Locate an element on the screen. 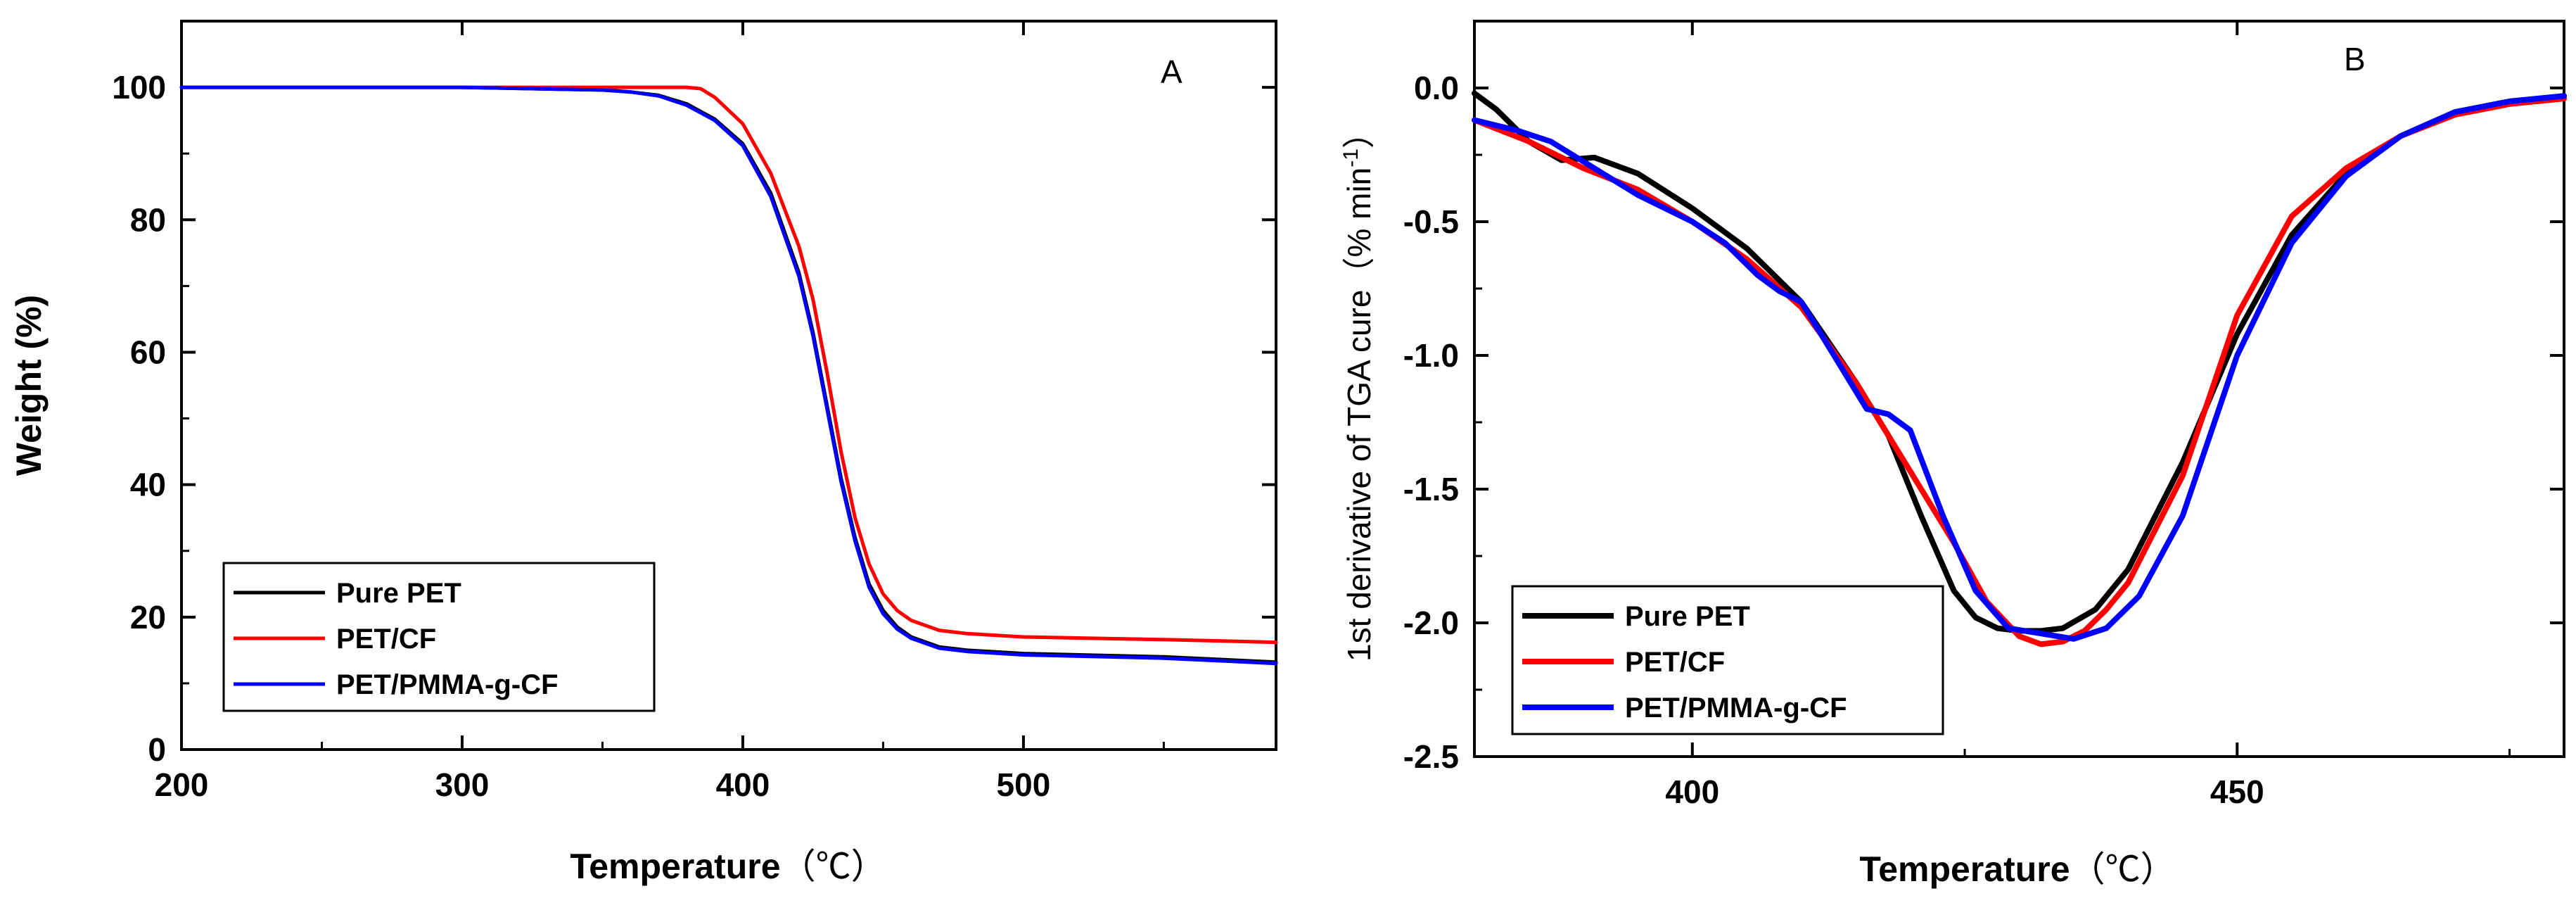 The image size is (2576, 910). y-axis-title: 1st derivative of TGA cure（% min-1） is located at coordinates (1358, 389).